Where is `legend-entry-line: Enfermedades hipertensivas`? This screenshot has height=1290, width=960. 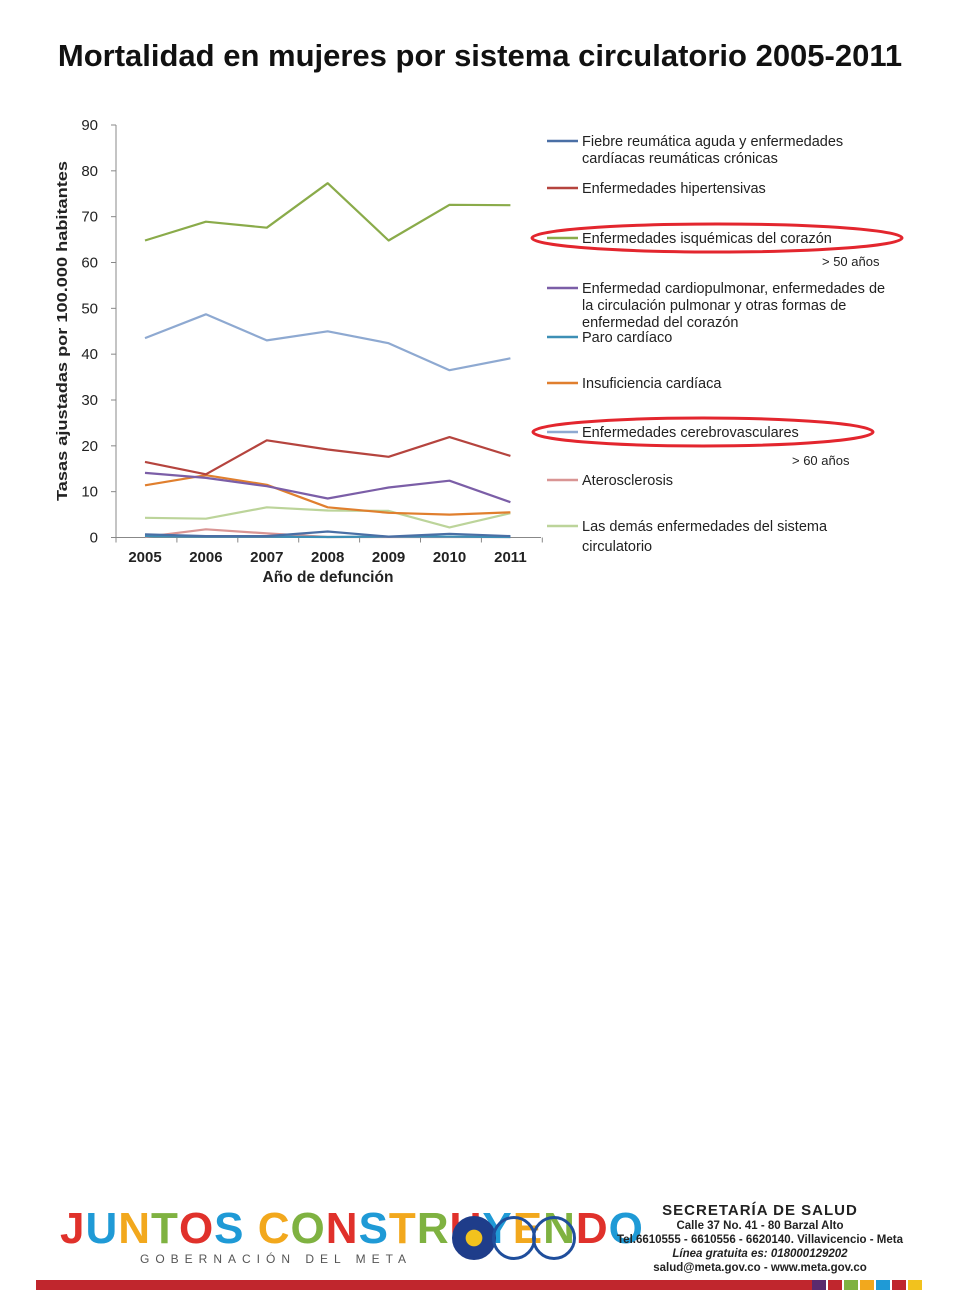
legend-entry-line: Enfermedades hipertensivas is located at coordinates (674, 189).